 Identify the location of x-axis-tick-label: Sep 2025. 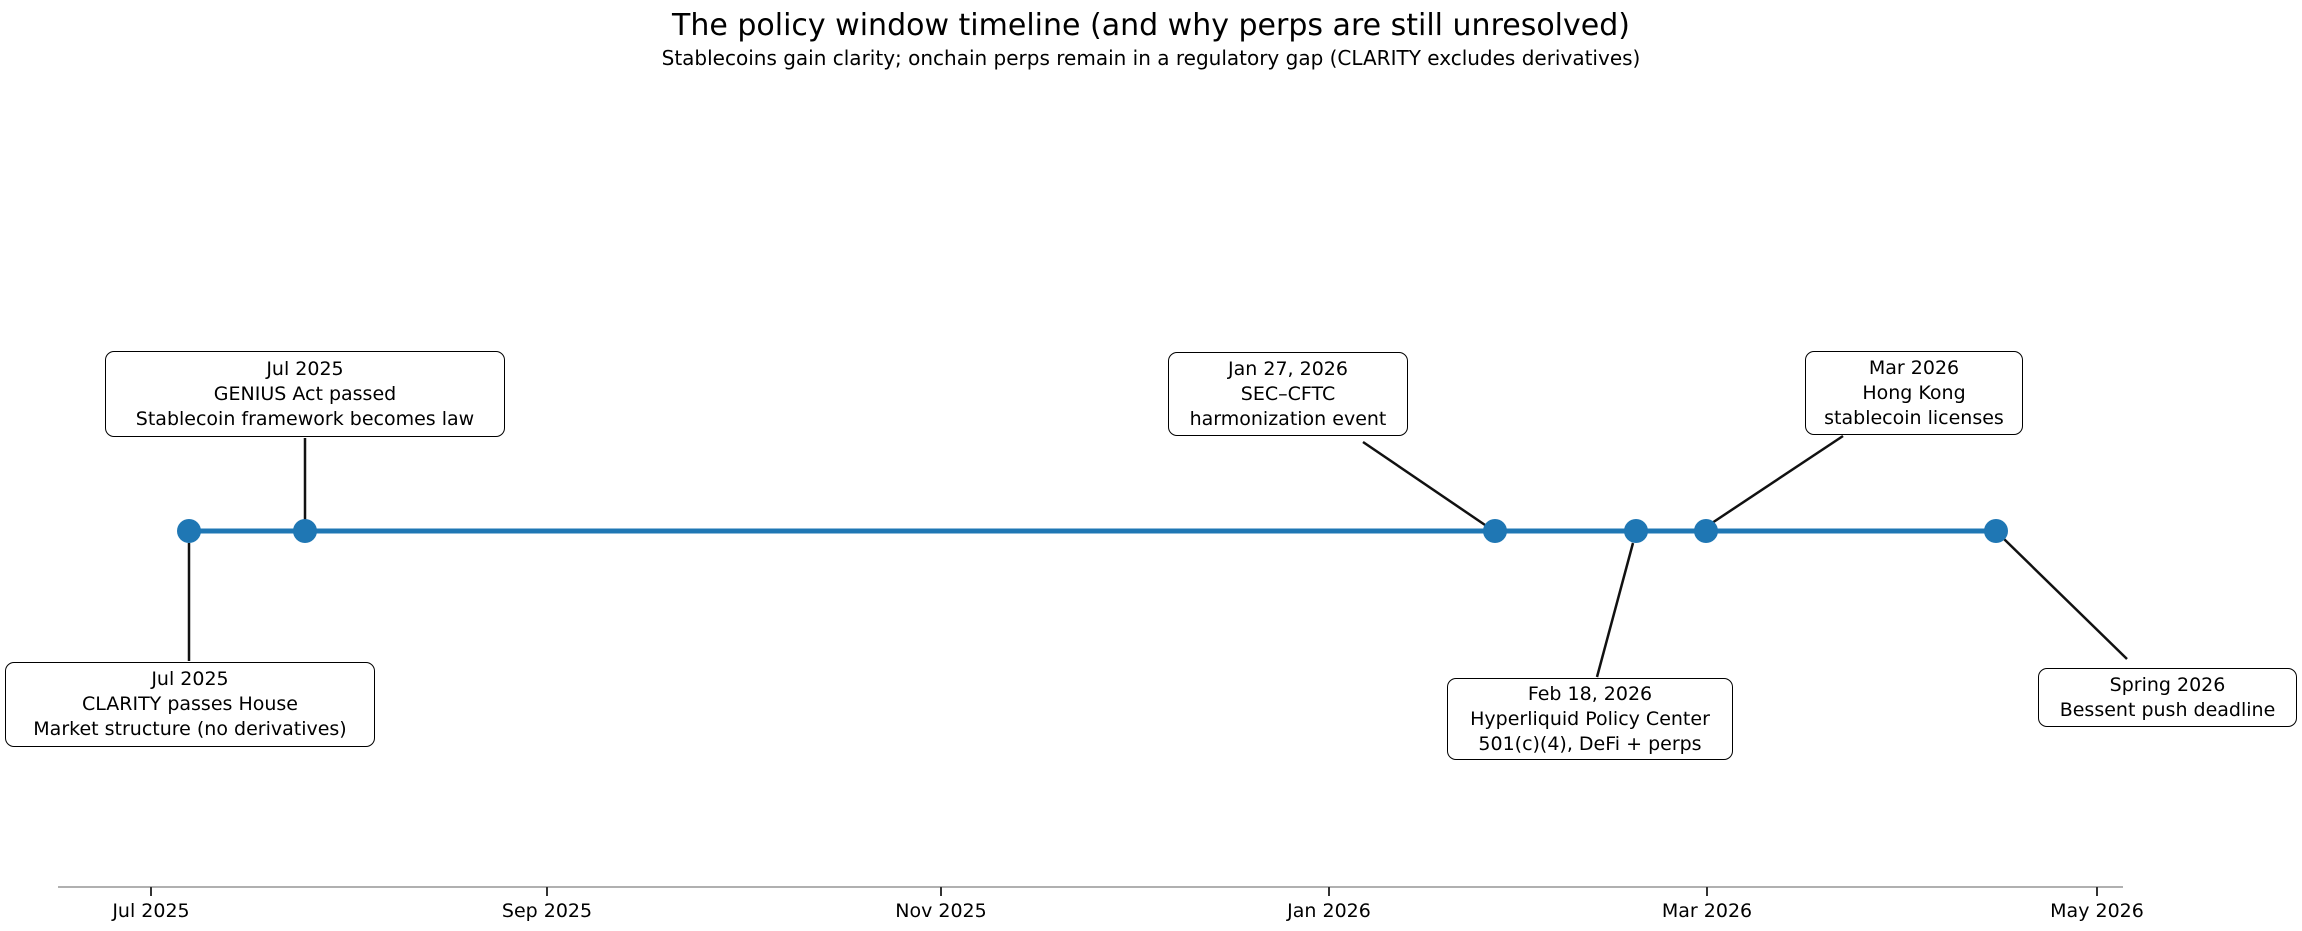
(547, 911).